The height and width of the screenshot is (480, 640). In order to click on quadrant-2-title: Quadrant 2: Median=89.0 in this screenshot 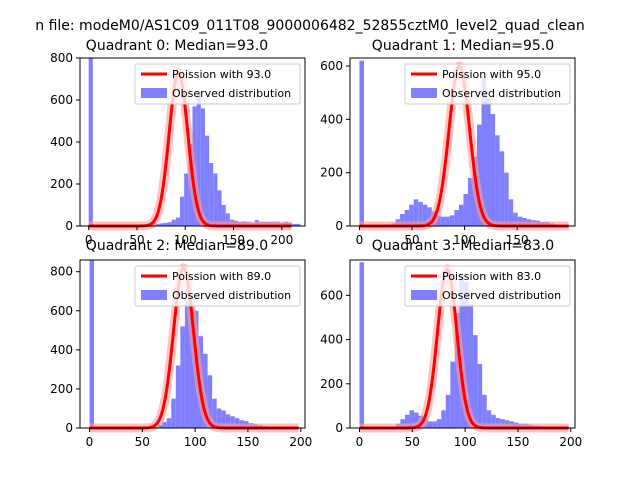, I will do `click(177, 246)`.